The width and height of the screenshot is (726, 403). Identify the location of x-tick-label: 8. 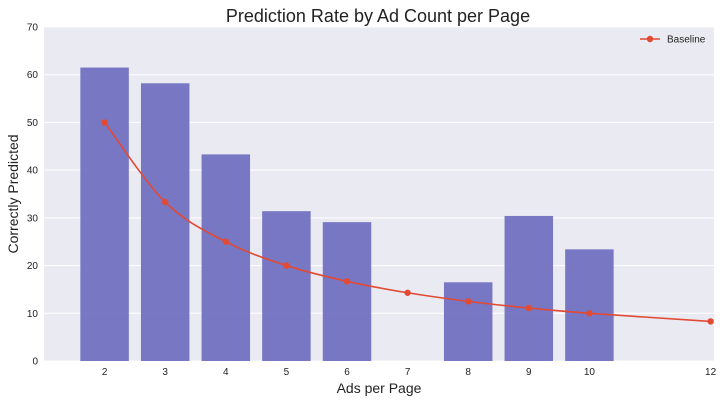
(468, 372).